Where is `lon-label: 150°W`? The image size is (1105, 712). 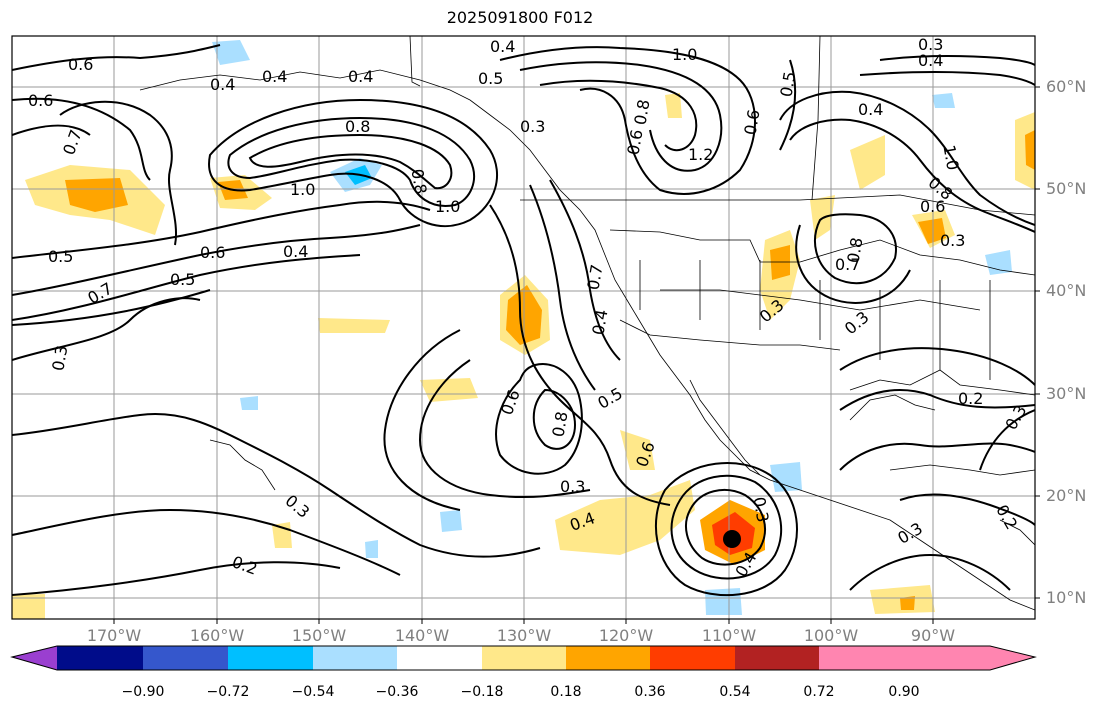 lon-label: 150°W is located at coordinates (319, 635).